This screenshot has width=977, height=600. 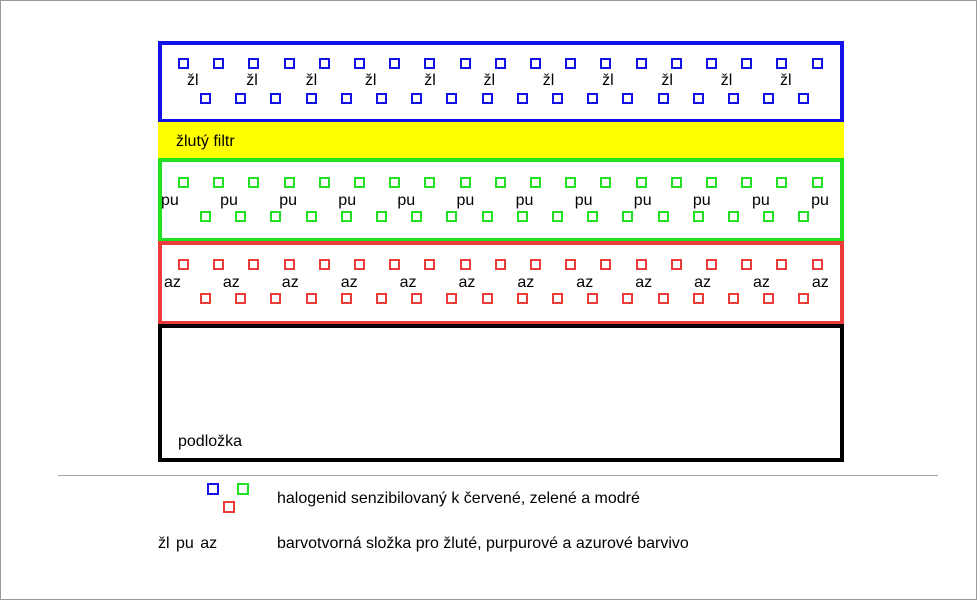 I want to click on green-sensitive-layer, so click(x=501, y=200).